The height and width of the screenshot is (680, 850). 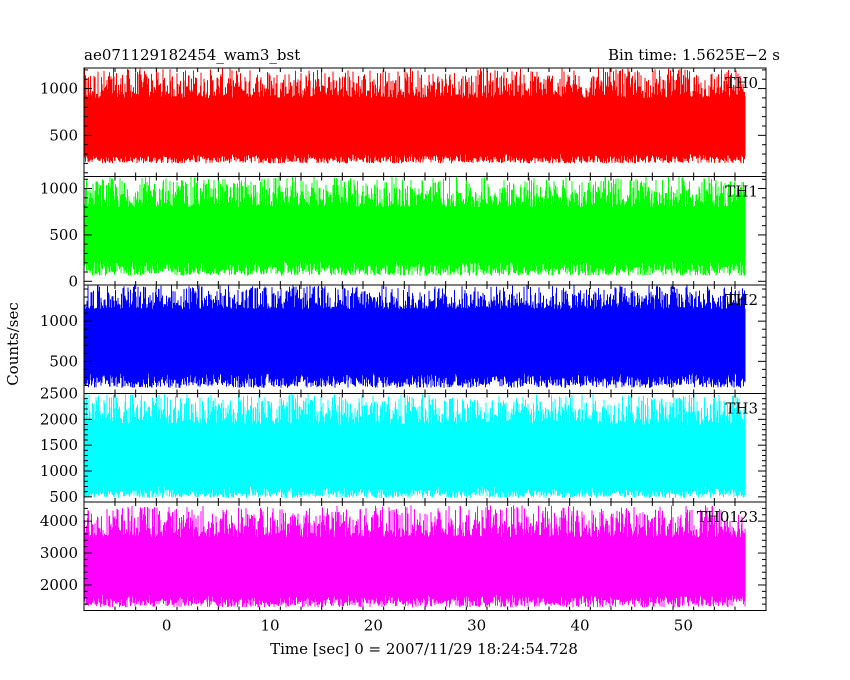 What do you see at coordinates (373, 626) in the screenshot?
I see `x-tick-label: 20` at bounding box center [373, 626].